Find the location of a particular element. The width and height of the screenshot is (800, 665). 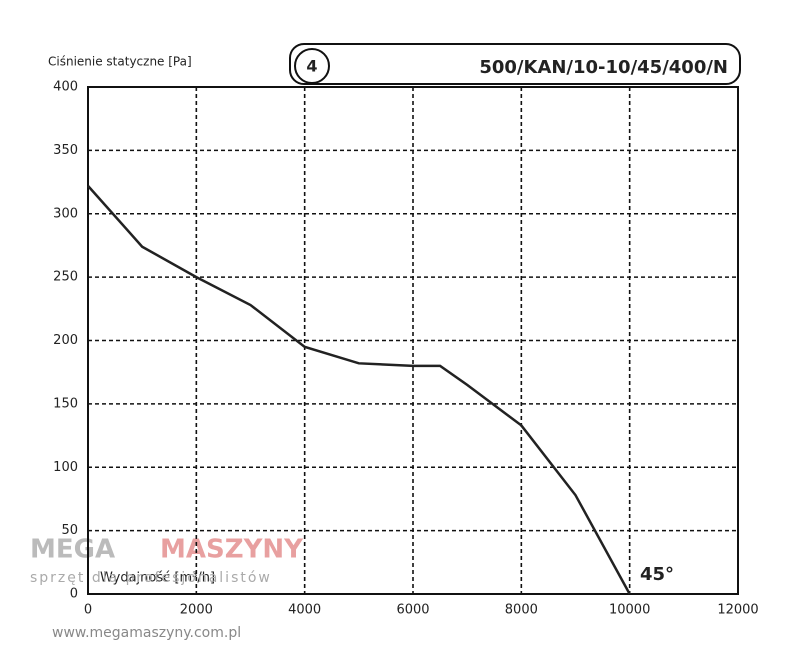

x-tick-label: 8000 is located at coordinates (521, 610).